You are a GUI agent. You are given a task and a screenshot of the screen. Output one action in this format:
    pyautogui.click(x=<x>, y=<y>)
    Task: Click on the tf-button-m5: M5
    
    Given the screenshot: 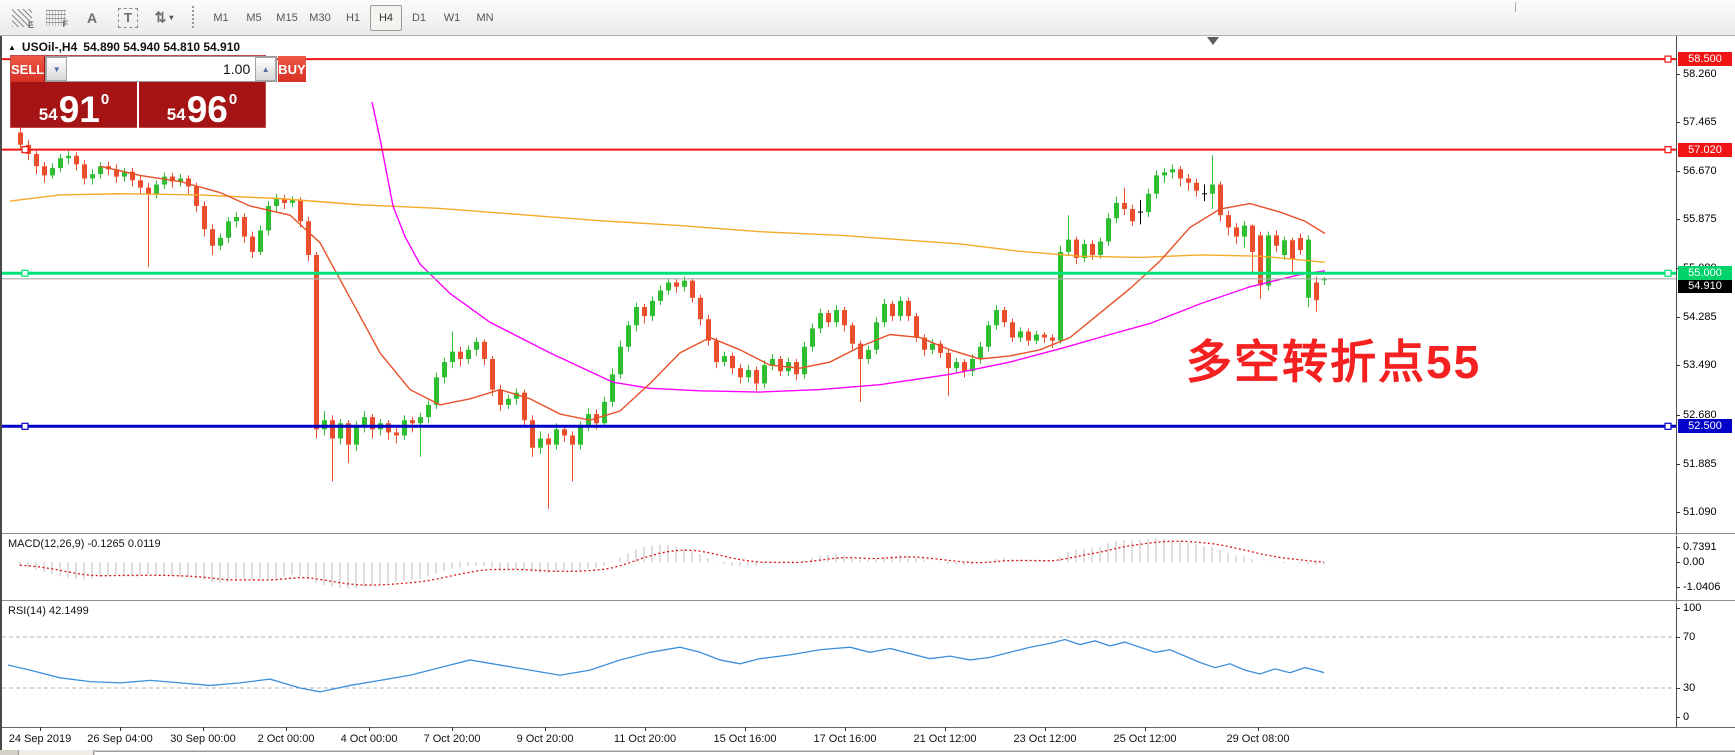 What is the action you would take?
    pyautogui.click(x=254, y=17)
    